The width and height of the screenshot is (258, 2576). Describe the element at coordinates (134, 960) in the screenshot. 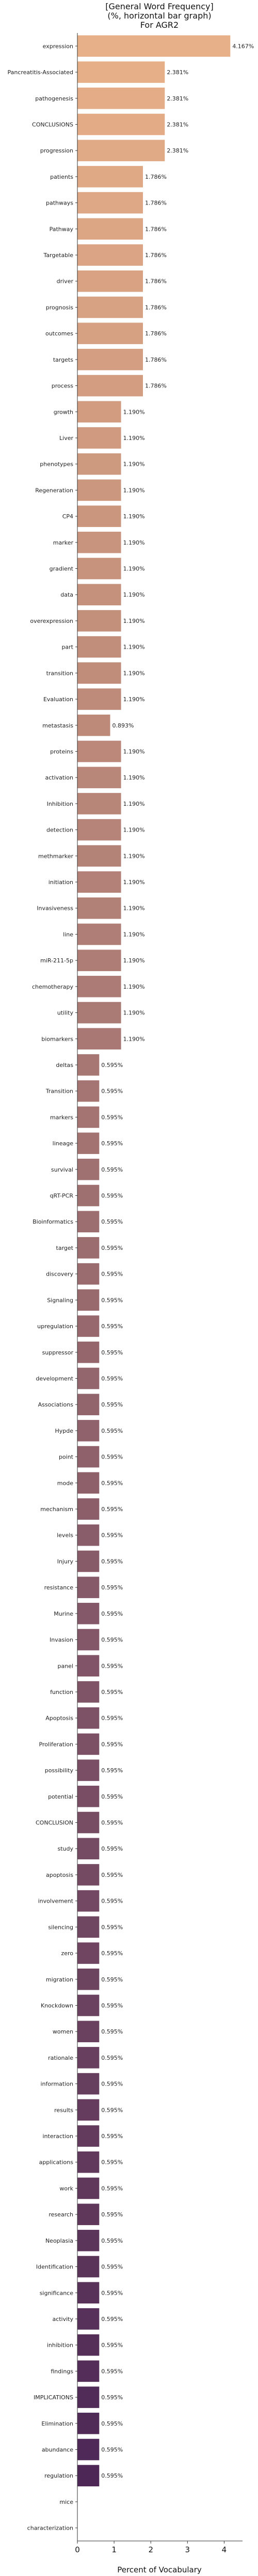

I see `value-label-35: 1.190%` at that location.